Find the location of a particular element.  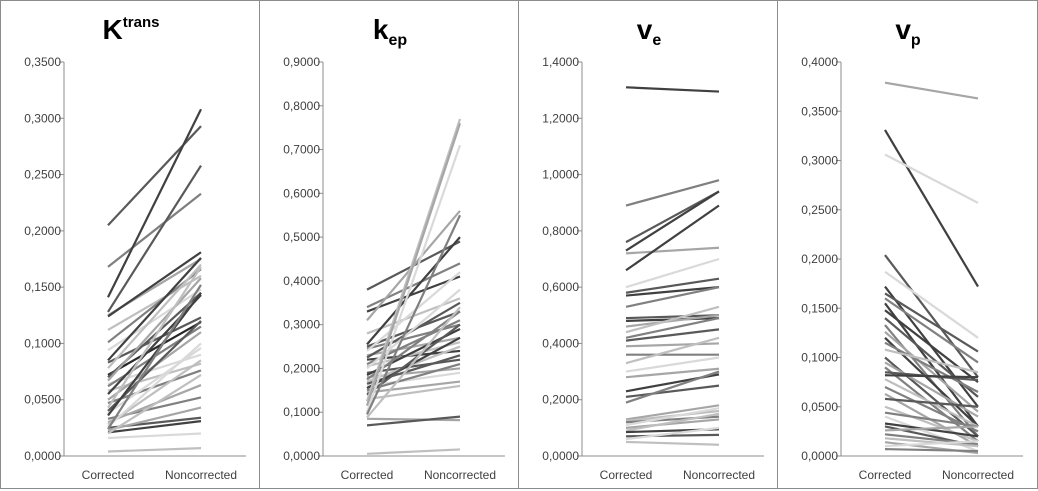

y-tick-label: 0,5000 is located at coordinates (301, 237).